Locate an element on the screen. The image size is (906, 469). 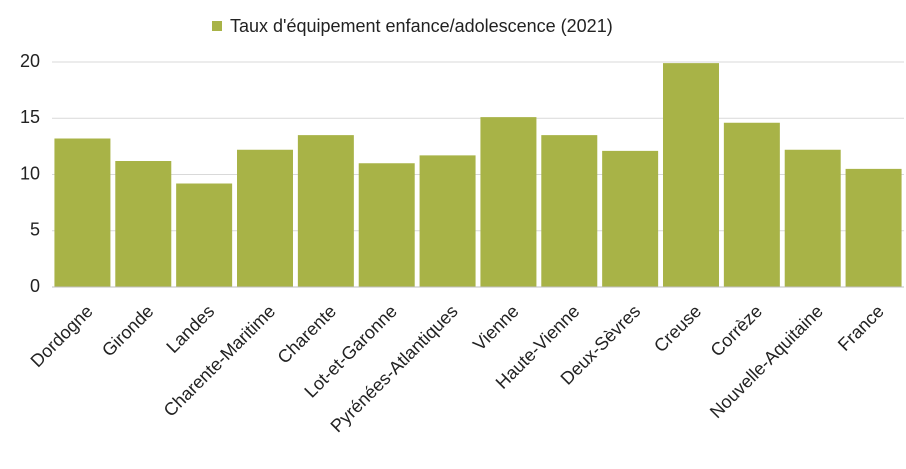
legend-swatch is located at coordinates (217, 26).